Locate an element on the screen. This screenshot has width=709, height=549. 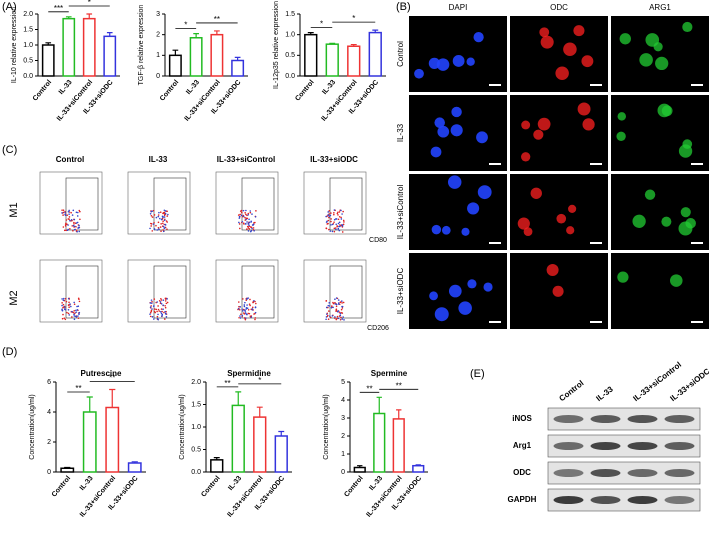
panel-label: (C) is located at coordinates (9, 150).